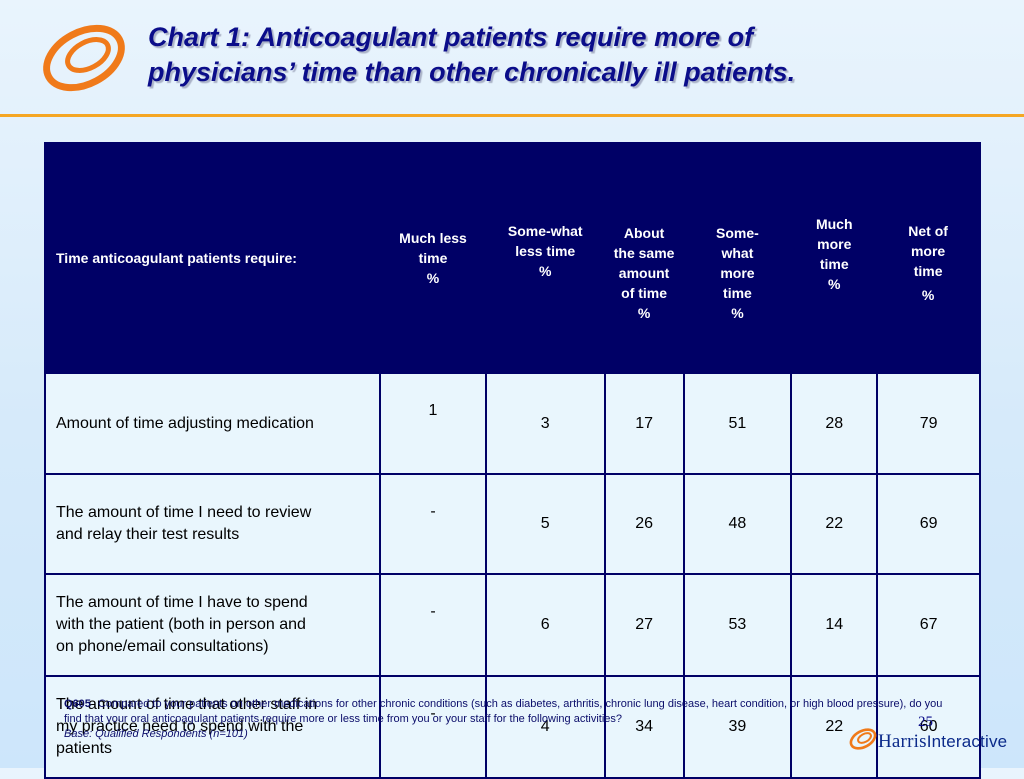 The height and width of the screenshot is (779, 1024). Describe the element at coordinates (644, 233) in the screenshot. I see `column-header-line: About` at that location.